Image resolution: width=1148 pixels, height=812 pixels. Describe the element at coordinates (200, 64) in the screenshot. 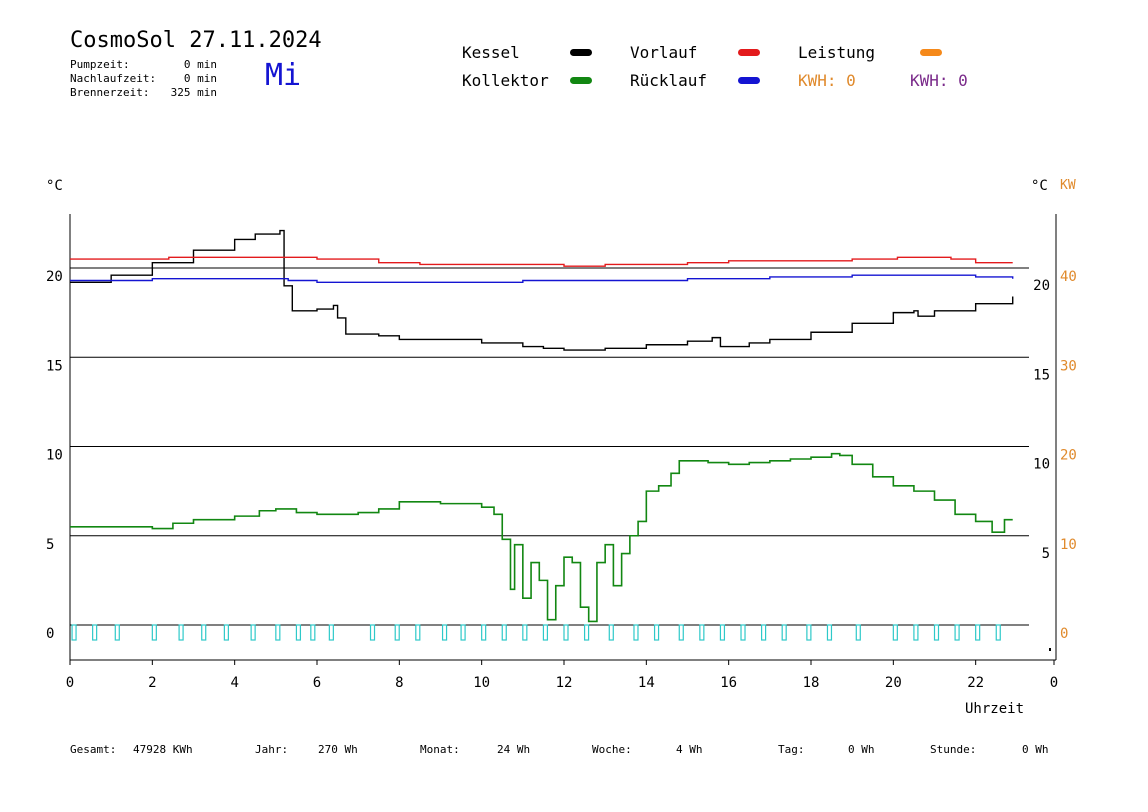

I see `stat-pumpzeit-value: 0 min` at that location.